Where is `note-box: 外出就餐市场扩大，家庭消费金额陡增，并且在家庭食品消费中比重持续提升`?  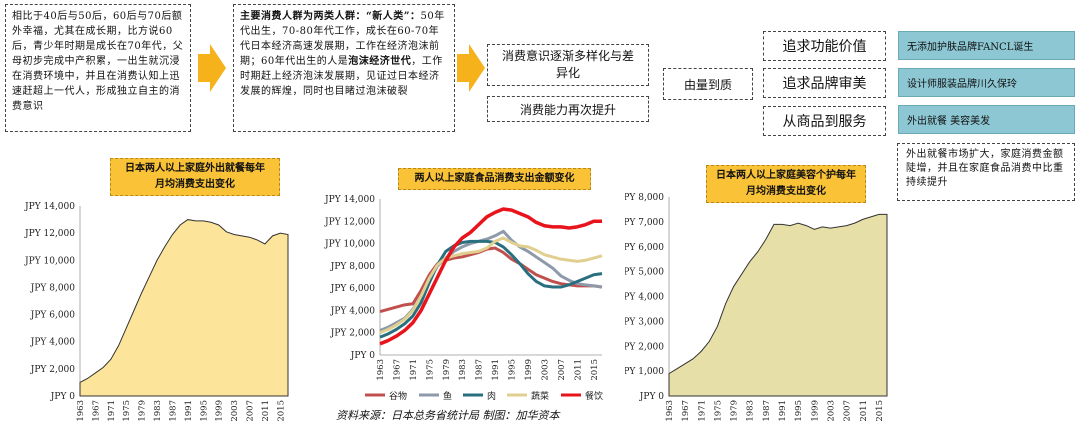
note-box: 外出就餐市场扩大，家庭消费金额陡增，并且在家庭食品消费中比重持续提升 is located at coordinates (986, 172).